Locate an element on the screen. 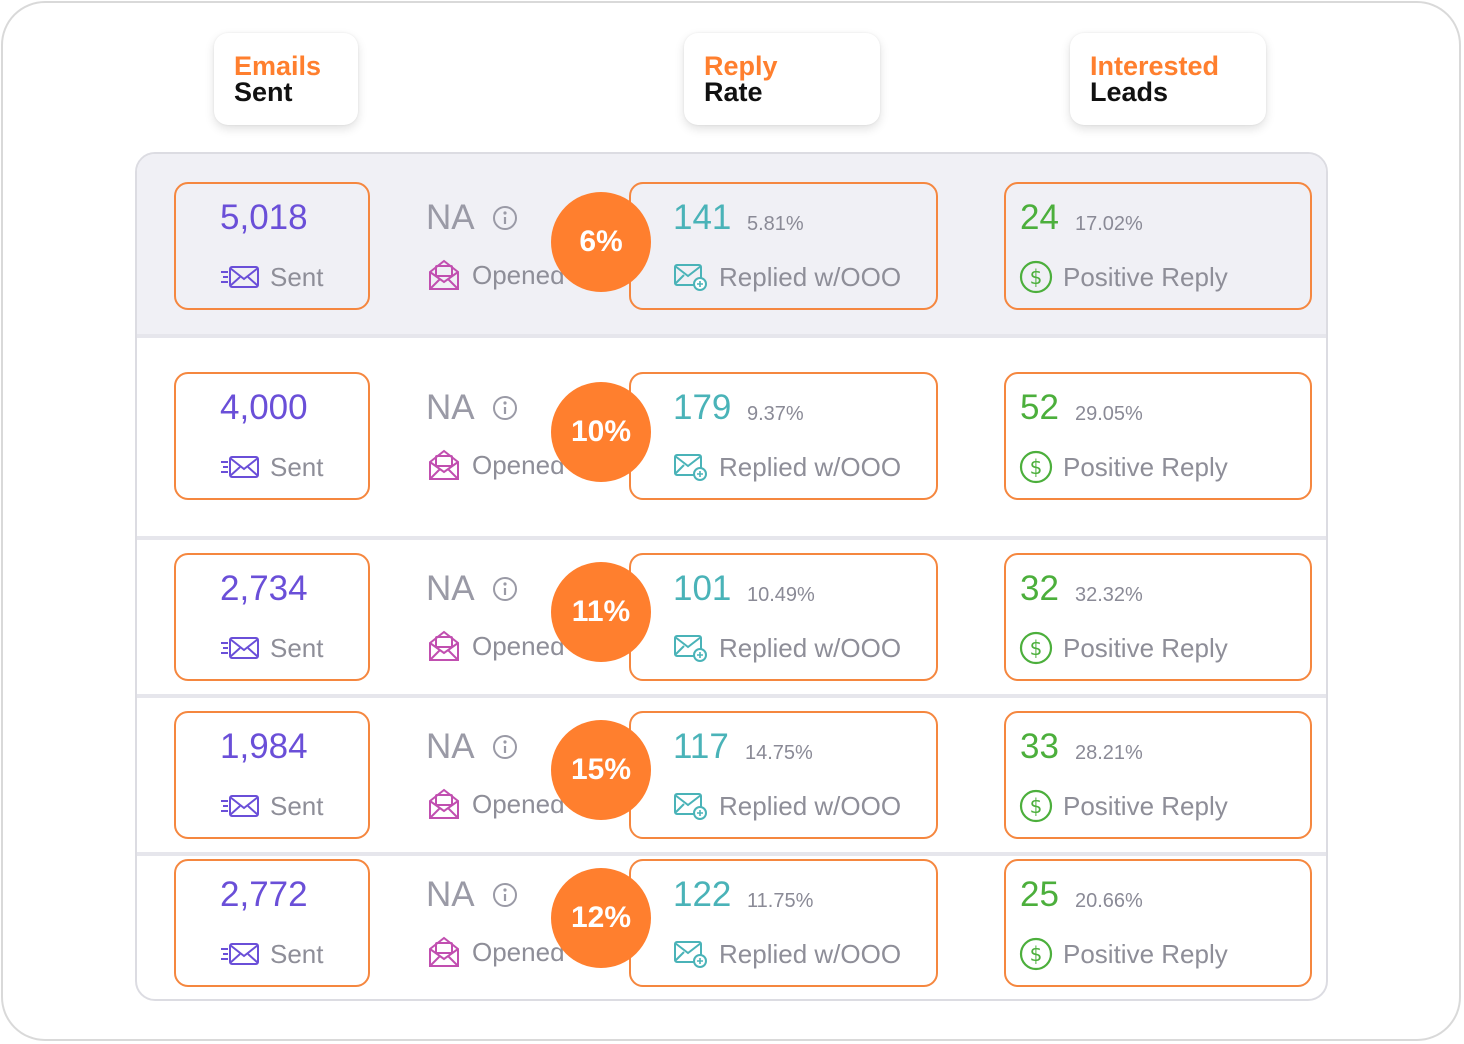 This screenshot has height=1044, width=1464. replied-box: 122 11.75% Replied w/OOO is located at coordinates (783, 923).